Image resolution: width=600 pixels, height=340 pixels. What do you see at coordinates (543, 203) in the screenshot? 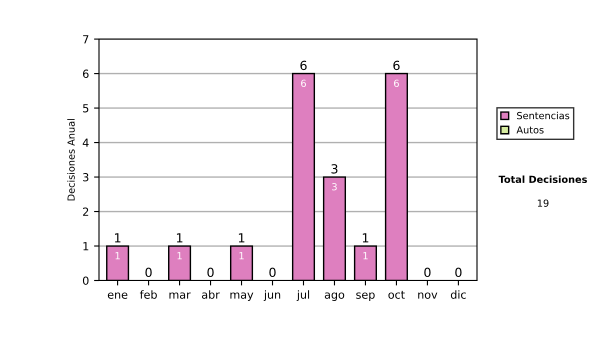
I see `text: 19` at bounding box center [543, 203].